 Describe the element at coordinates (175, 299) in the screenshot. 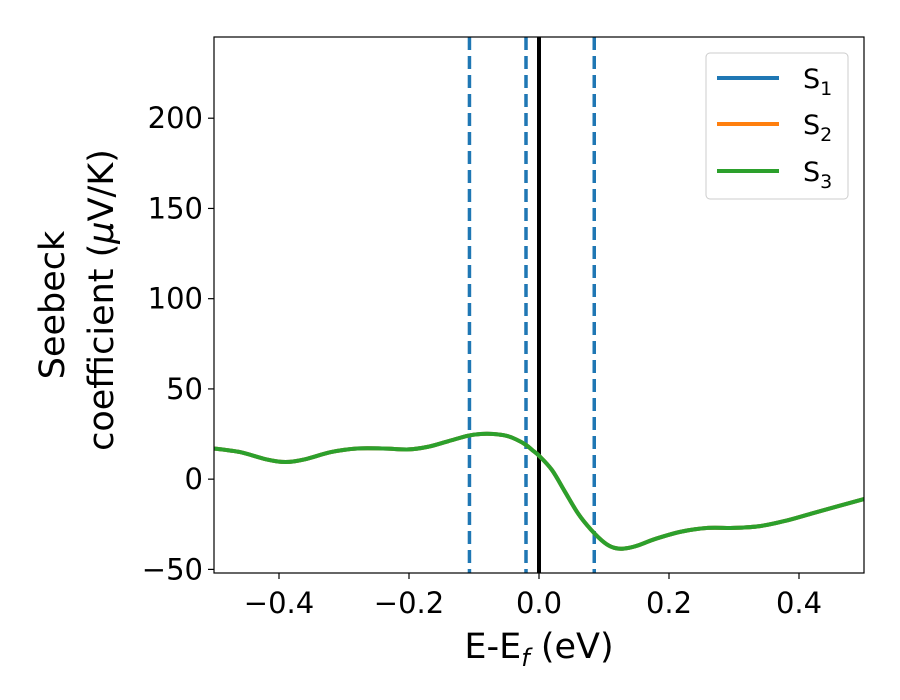

I see `y-tick-label: 100` at that location.